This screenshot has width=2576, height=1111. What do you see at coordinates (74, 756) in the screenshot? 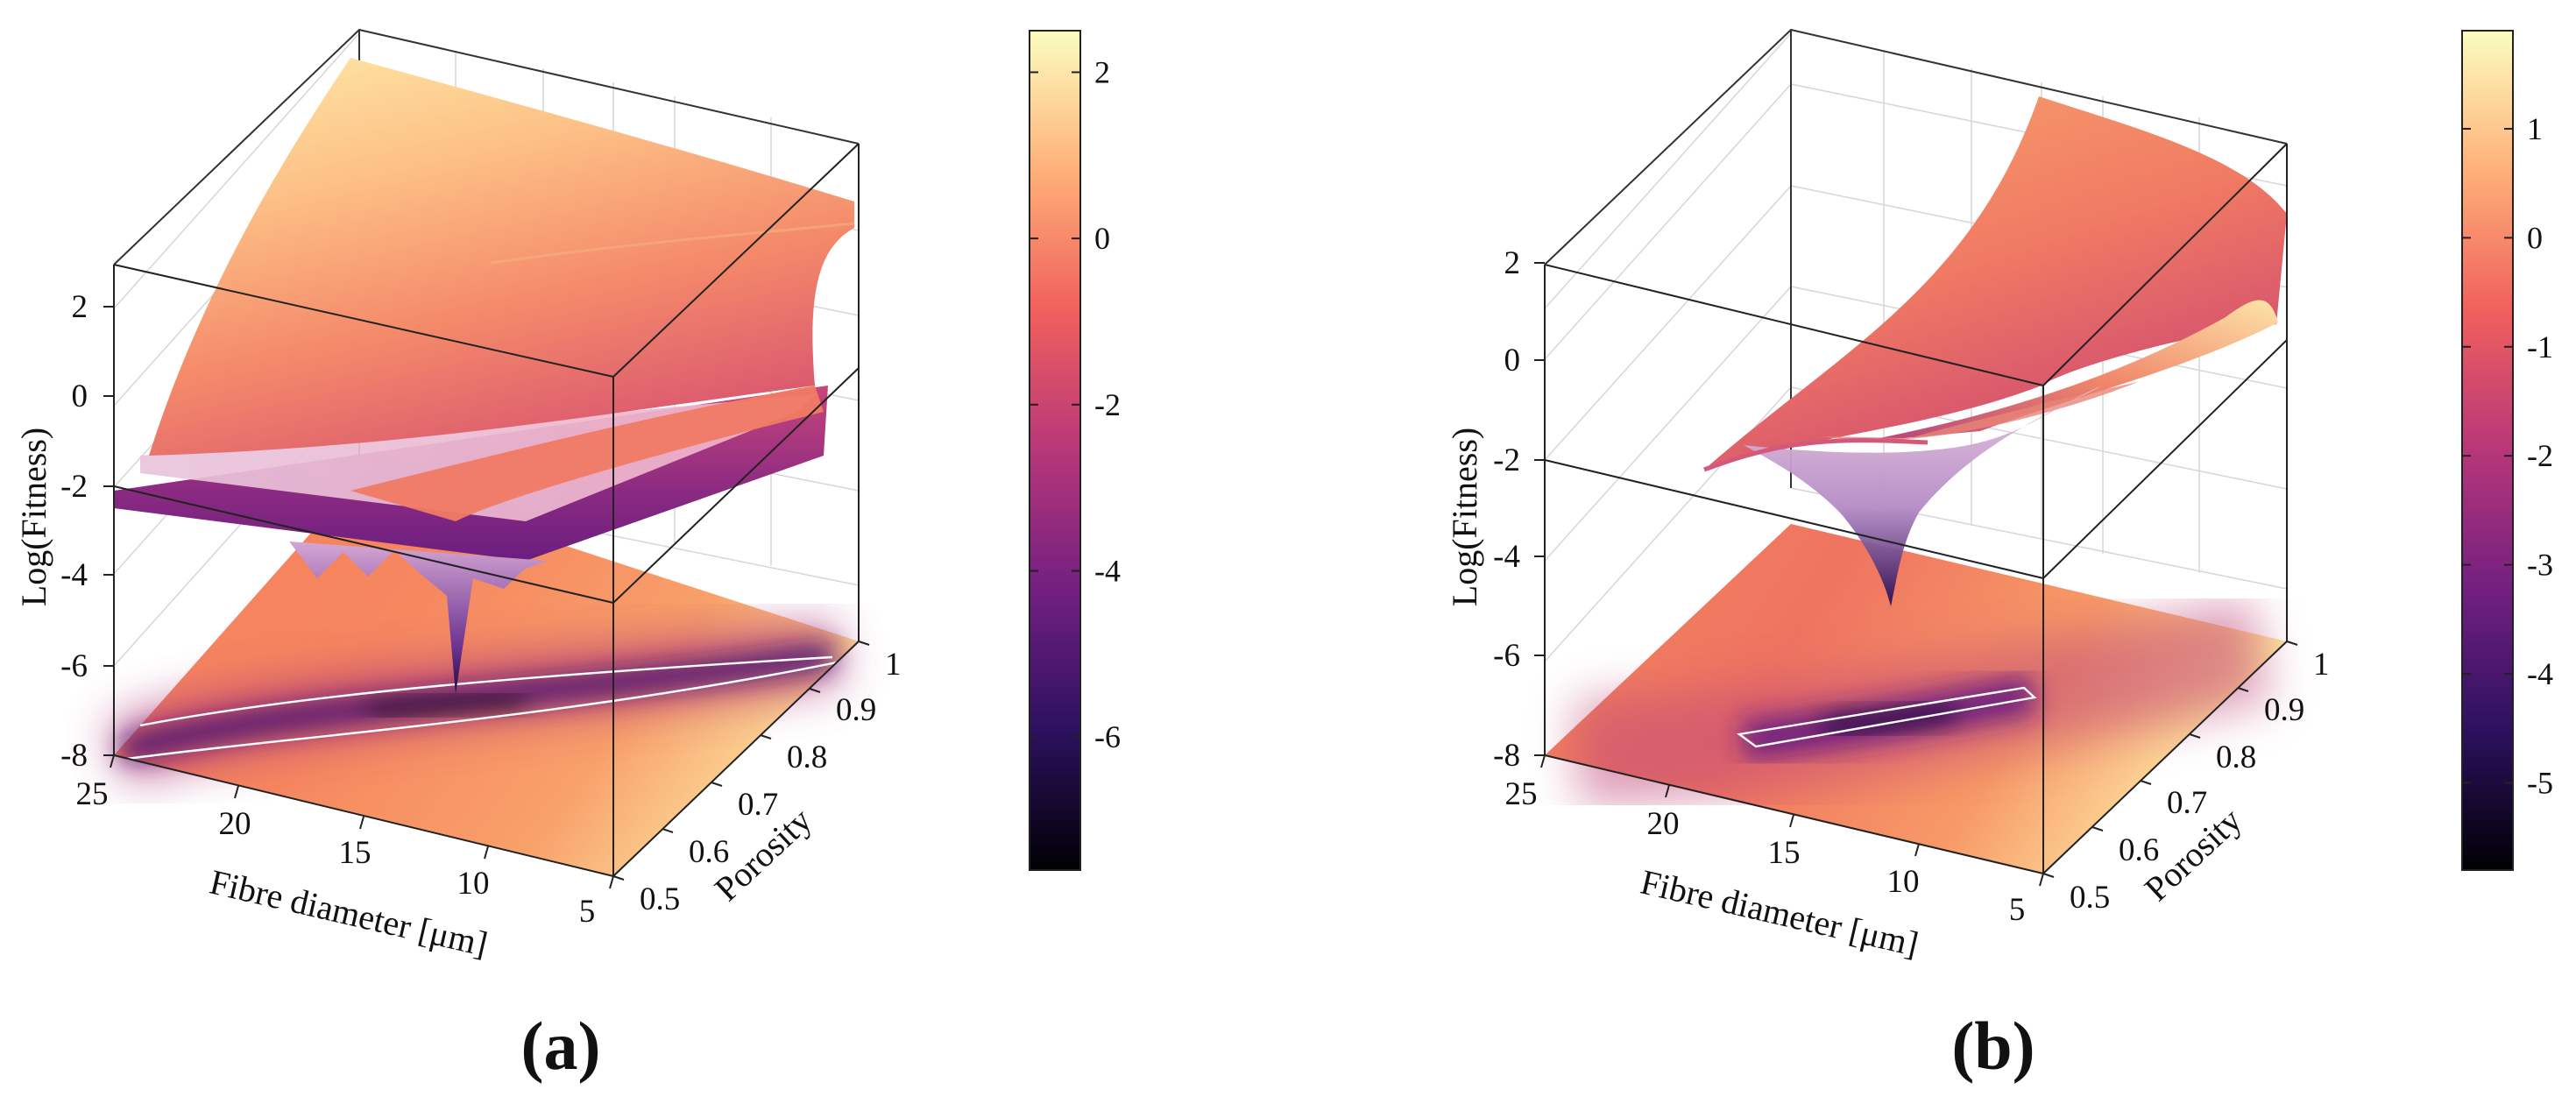
I see `panel-a-z-tick: -8` at bounding box center [74, 756].